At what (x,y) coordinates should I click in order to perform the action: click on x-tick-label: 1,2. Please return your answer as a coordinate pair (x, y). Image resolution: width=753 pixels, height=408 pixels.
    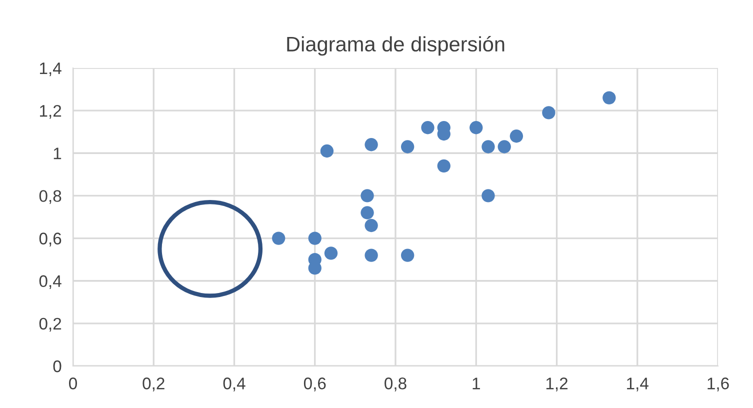
    Looking at the image, I should click on (557, 385).